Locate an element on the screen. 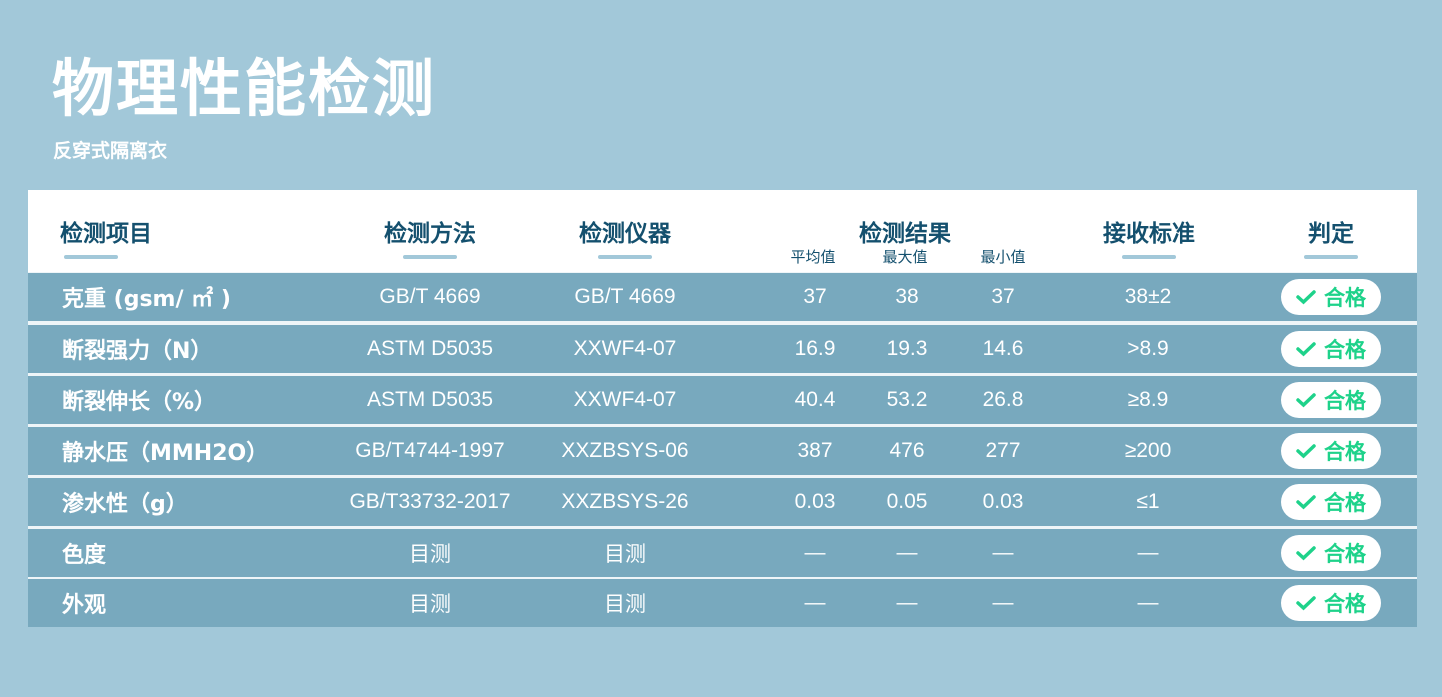 This screenshot has width=1442, height=697. cell-max: 53.2 is located at coordinates (907, 399).